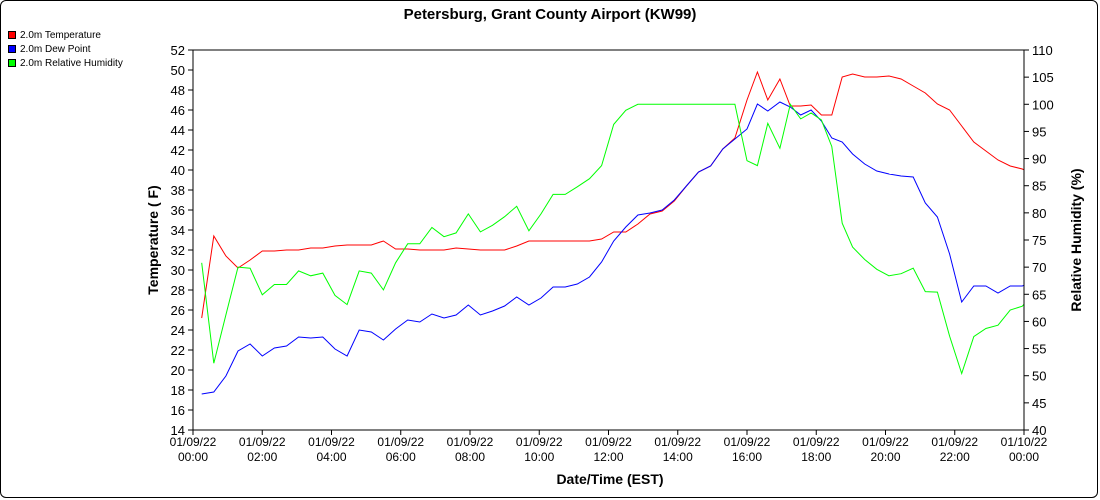  Describe the element at coordinates (178, 330) in the screenshot. I see `y-tick-label: 24` at that location.